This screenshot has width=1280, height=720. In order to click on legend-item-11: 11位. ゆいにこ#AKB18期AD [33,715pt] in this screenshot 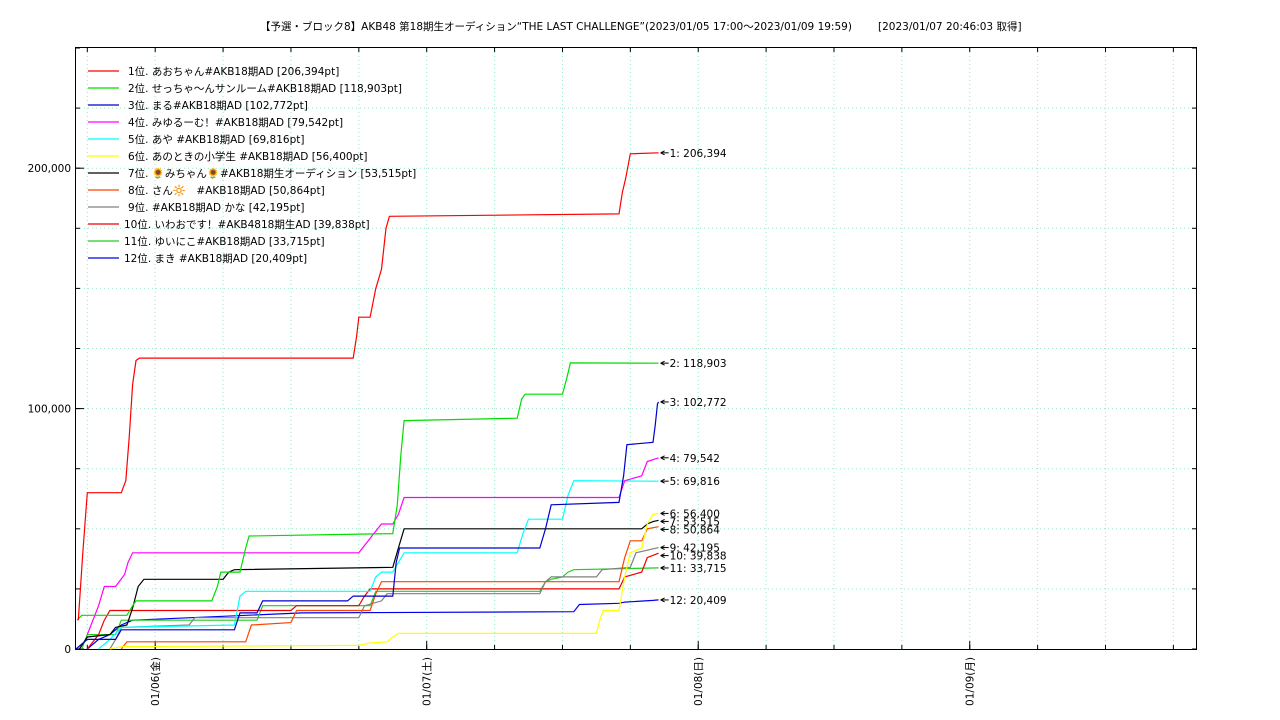, I will do `click(206, 241)`.